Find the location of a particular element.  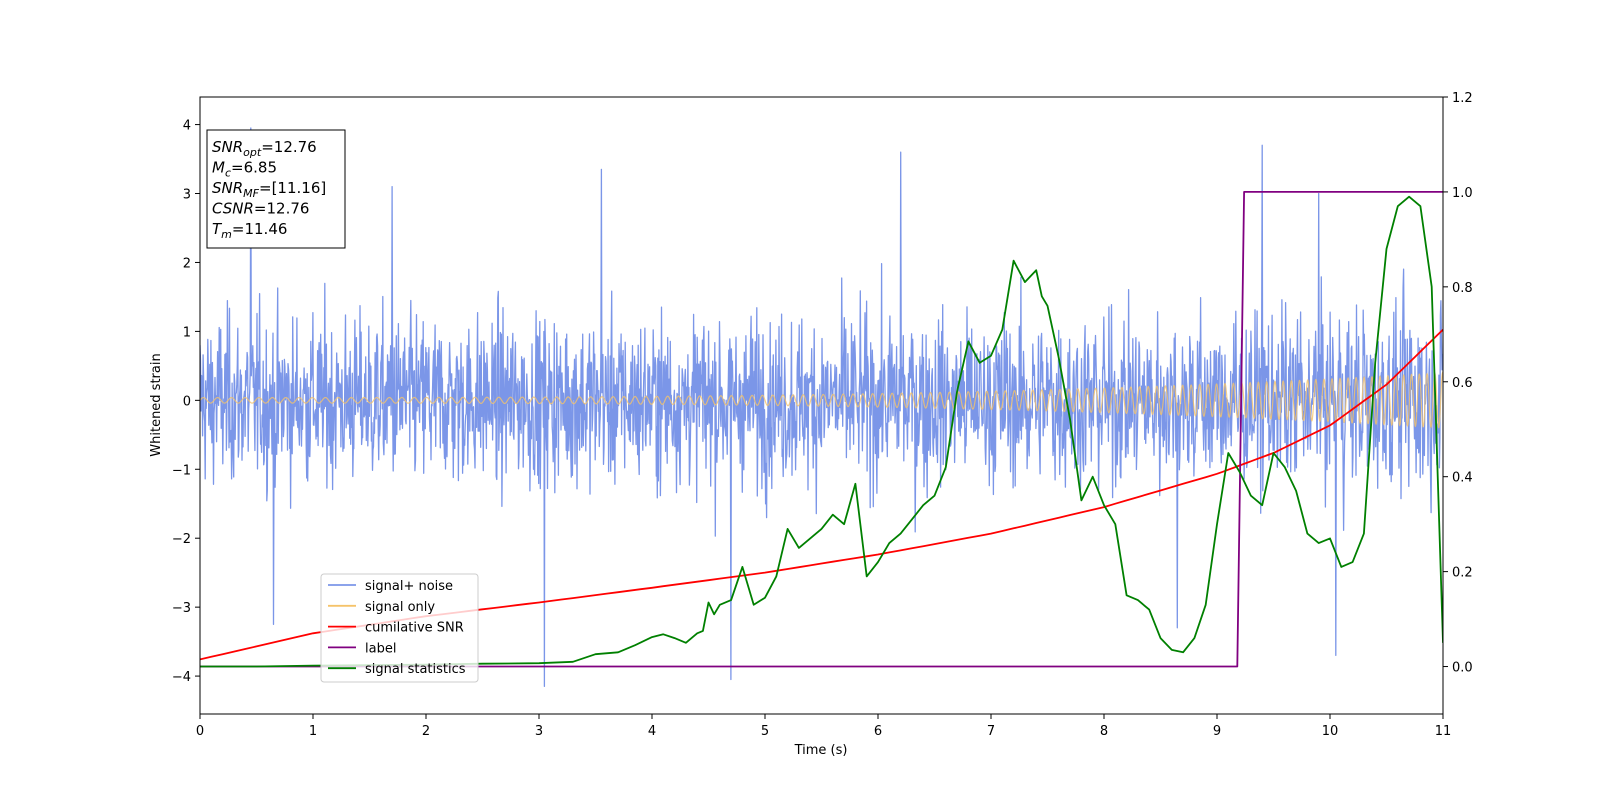

annotation-subscript: m is located at coordinates (226, 234).